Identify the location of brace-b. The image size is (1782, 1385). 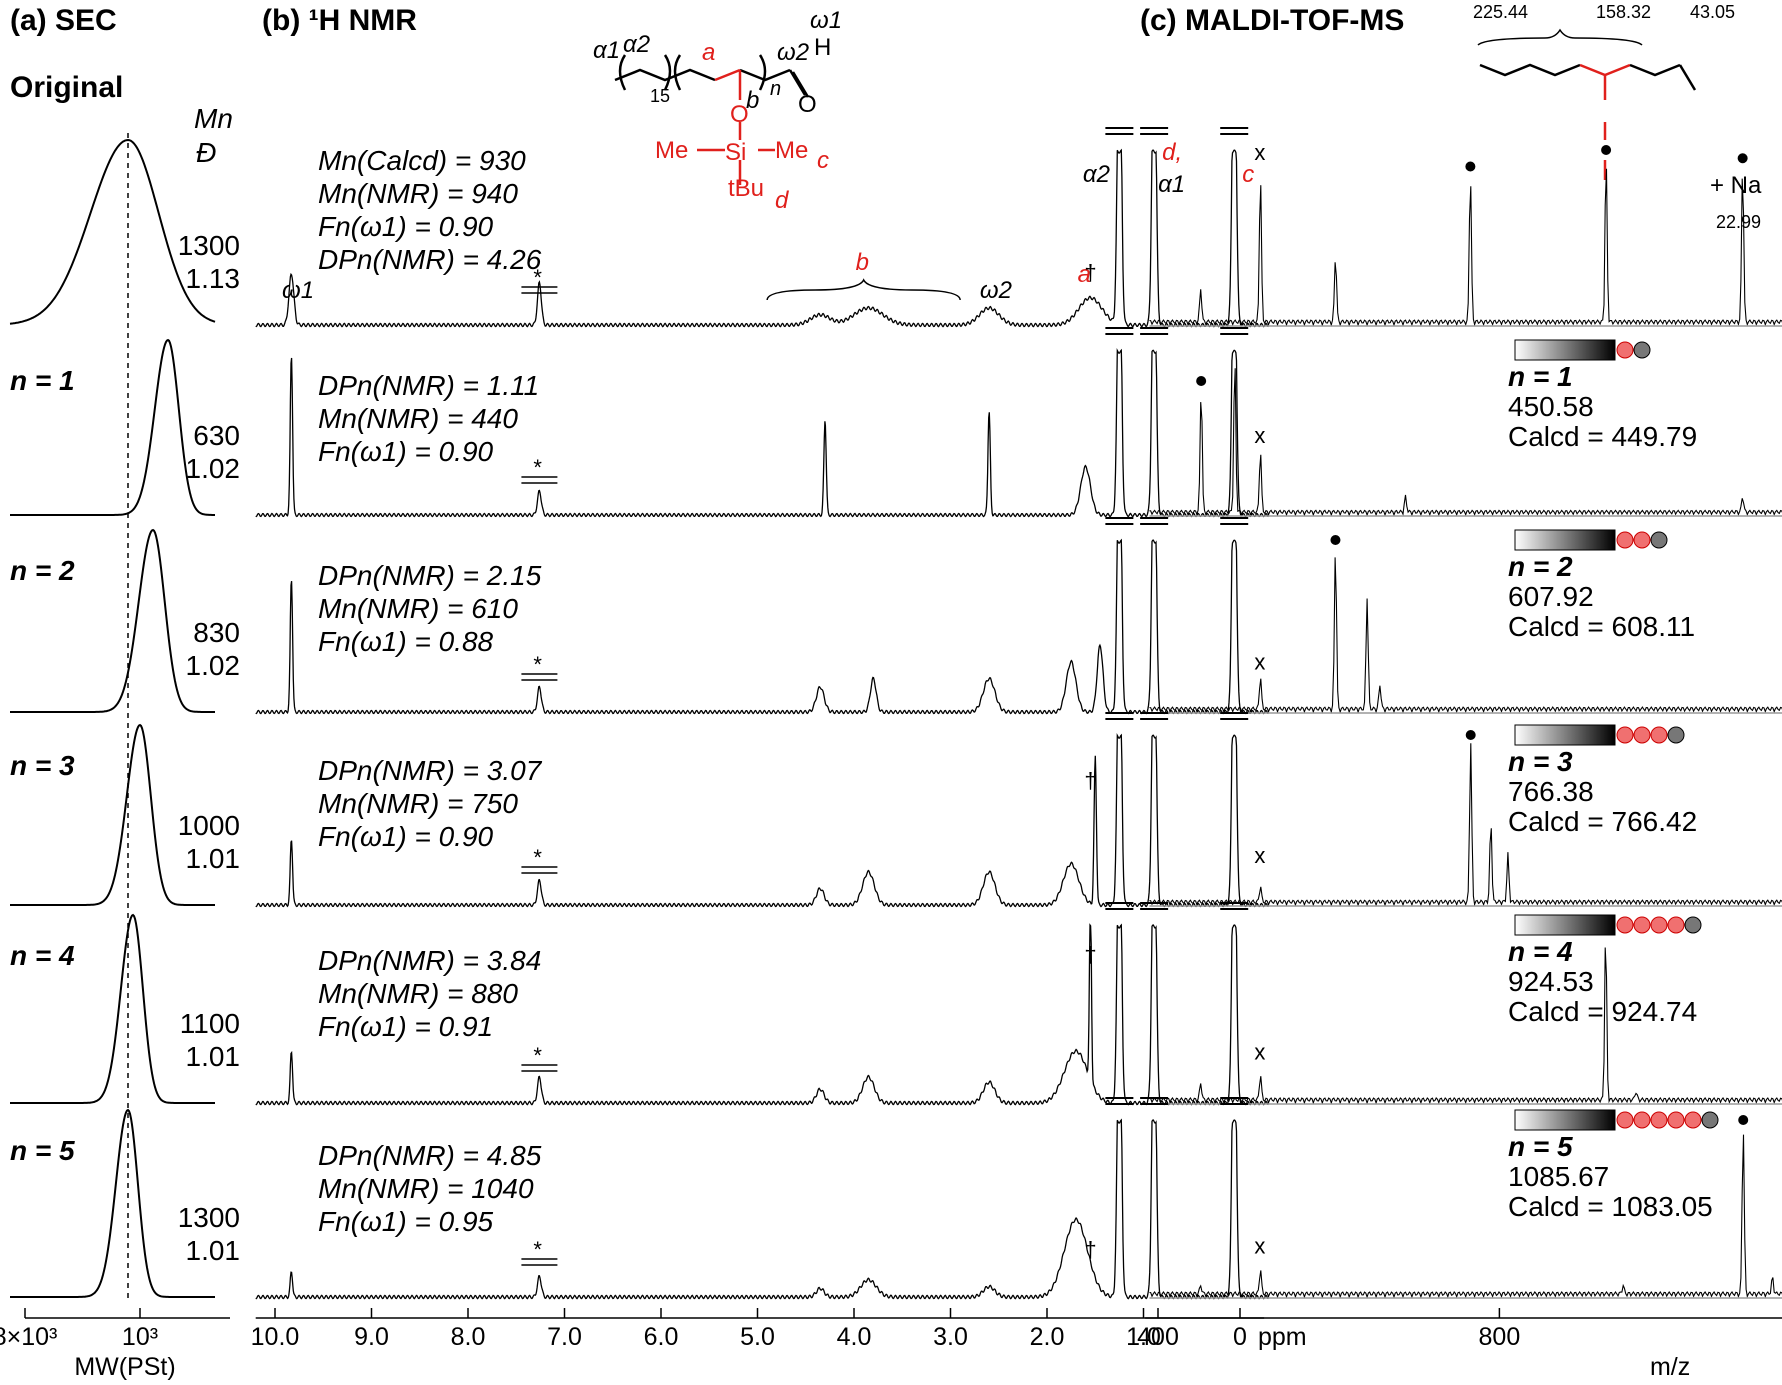
(863, 289).